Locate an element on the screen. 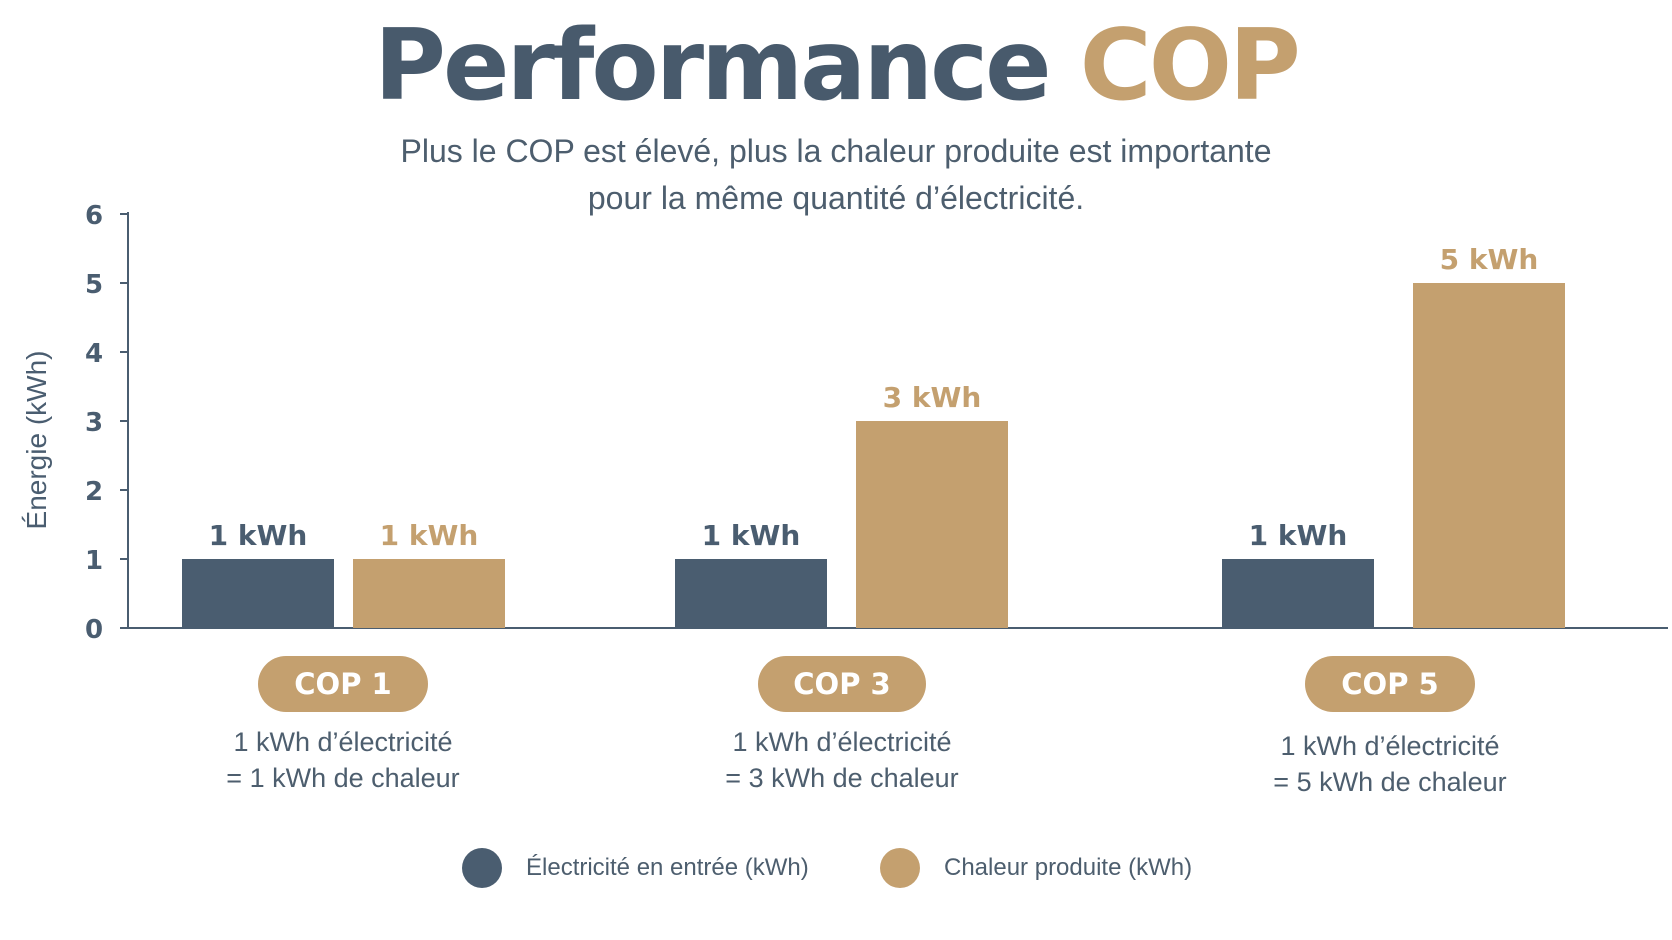 This screenshot has height=940, width=1672. chart-title: Performance COP is located at coordinates (836, 66).